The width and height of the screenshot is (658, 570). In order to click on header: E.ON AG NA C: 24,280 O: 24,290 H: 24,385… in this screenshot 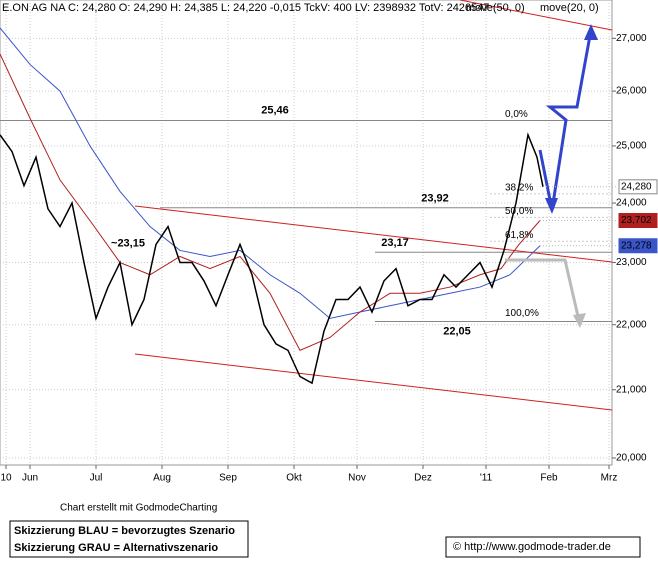, I will do `click(245, 8)`.